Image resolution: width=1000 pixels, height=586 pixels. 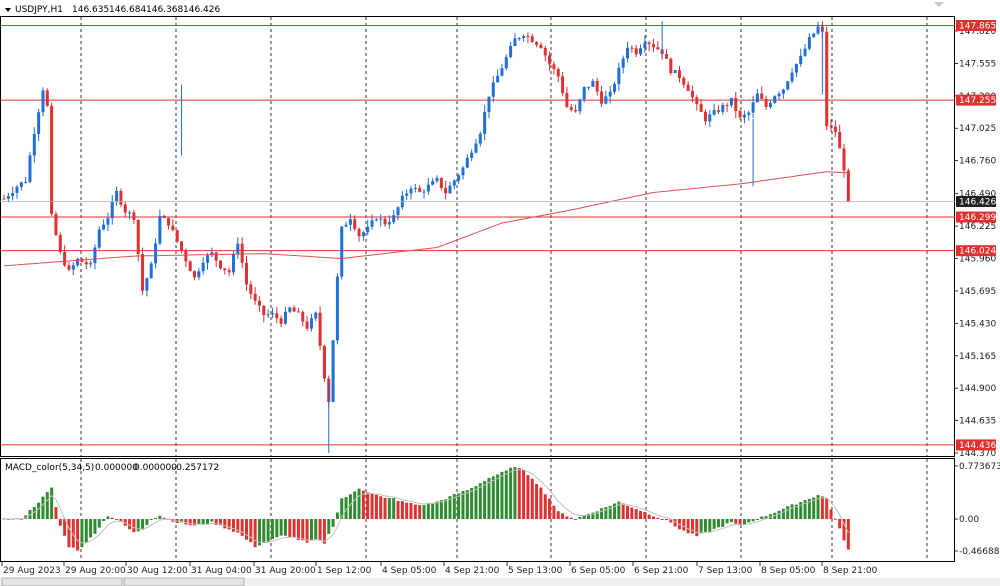 What do you see at coordinates (977, 218) in the screenshot?
I see `level-tag-label: 146.299` at bounding box center [977, 218].